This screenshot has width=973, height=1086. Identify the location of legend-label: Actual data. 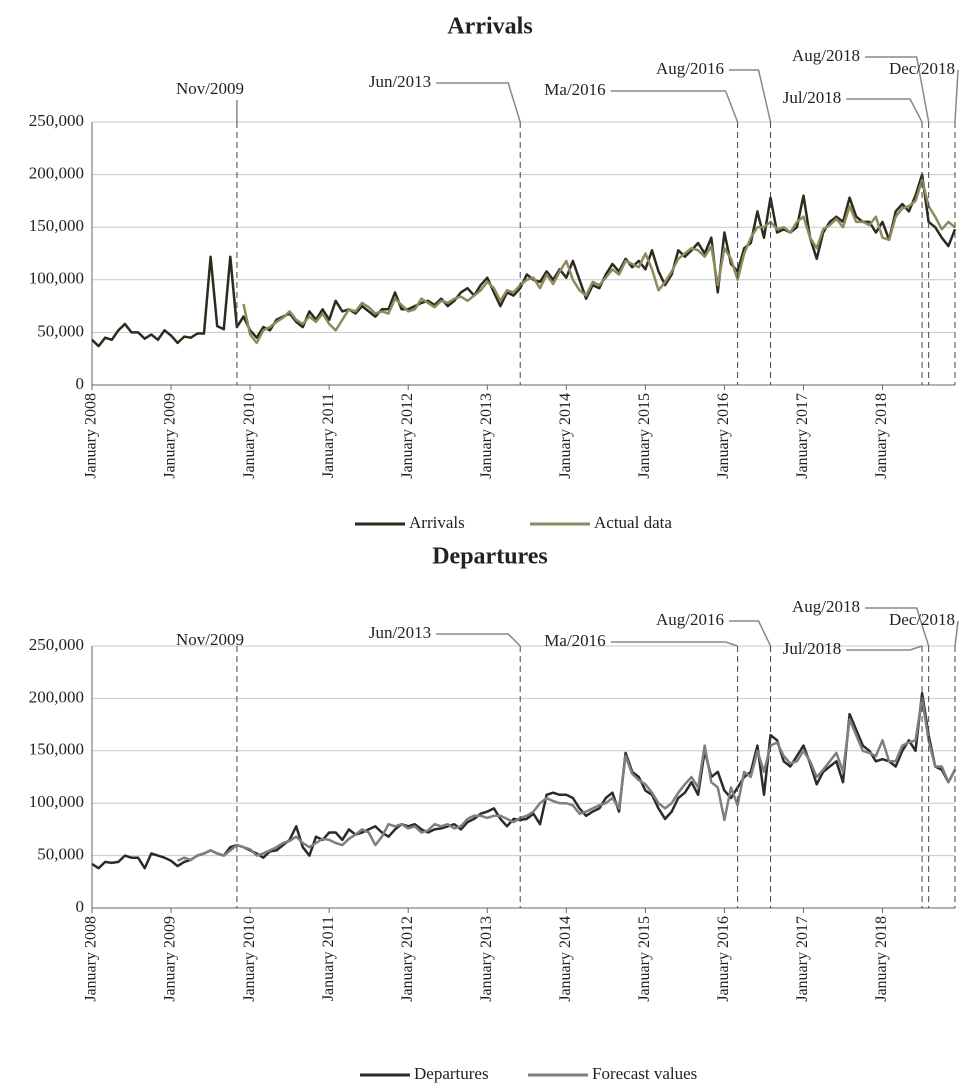
(633, 522).